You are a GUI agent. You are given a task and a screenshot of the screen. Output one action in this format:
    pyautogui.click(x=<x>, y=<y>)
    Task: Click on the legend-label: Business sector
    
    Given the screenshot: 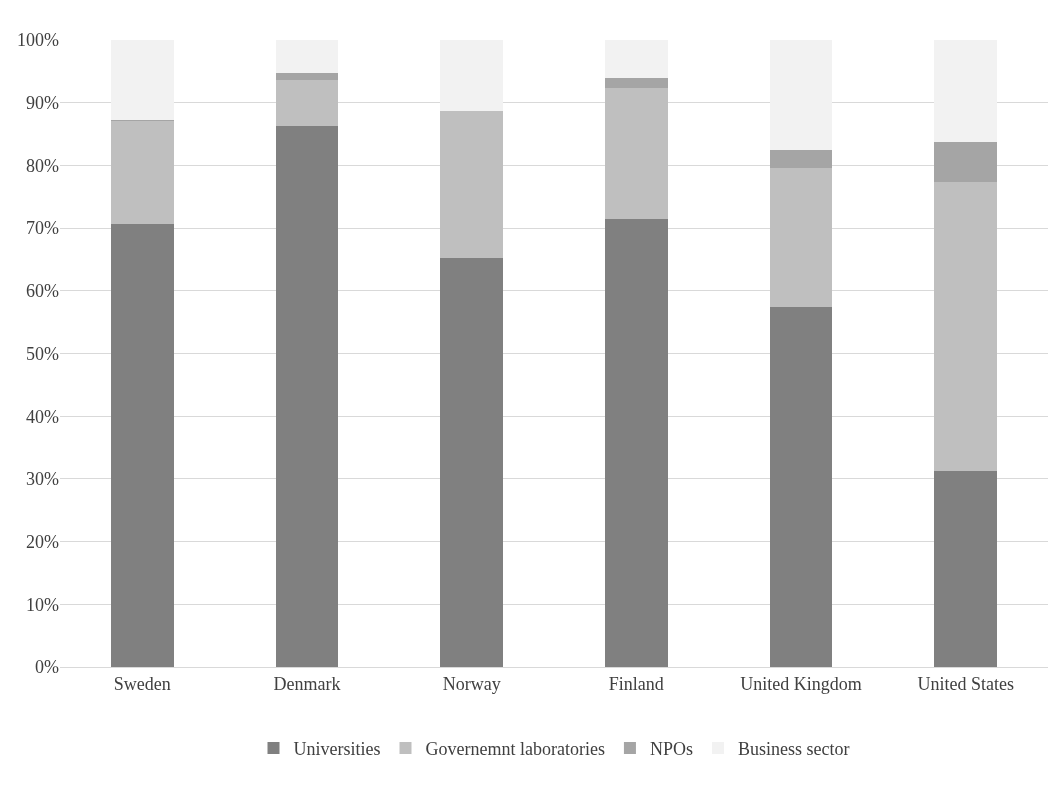 What is the action you would take?
    pyautogui.click(x=793, y=748)
    